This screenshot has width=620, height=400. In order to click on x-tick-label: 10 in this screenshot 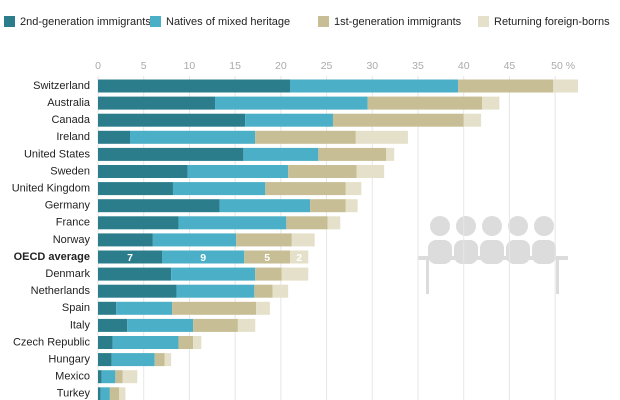, I will do `click(190, 66)`.